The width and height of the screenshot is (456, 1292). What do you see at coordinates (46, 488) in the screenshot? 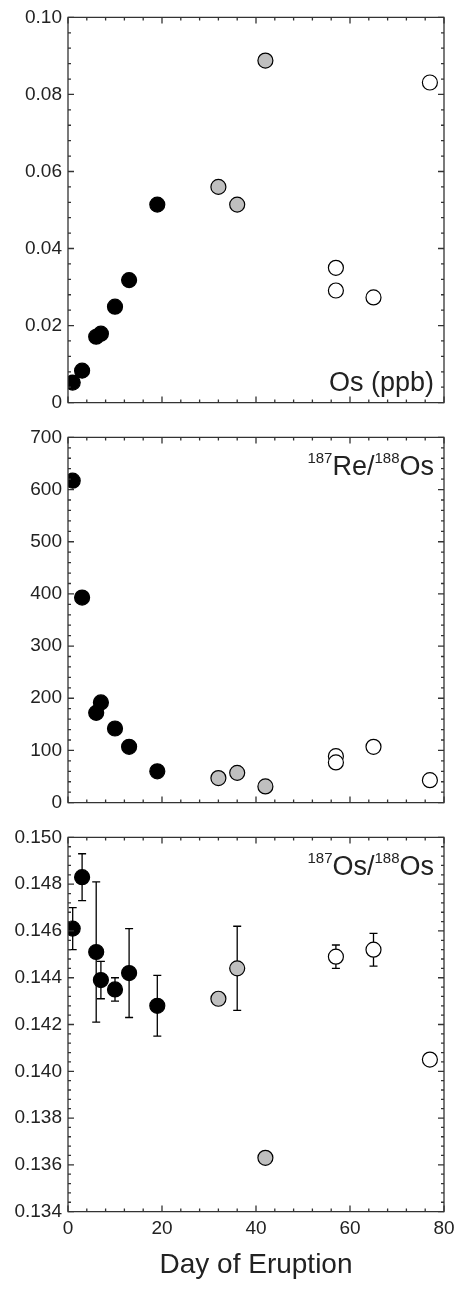
I see `y-tick-label: 600` at bounding box center [46, 488].